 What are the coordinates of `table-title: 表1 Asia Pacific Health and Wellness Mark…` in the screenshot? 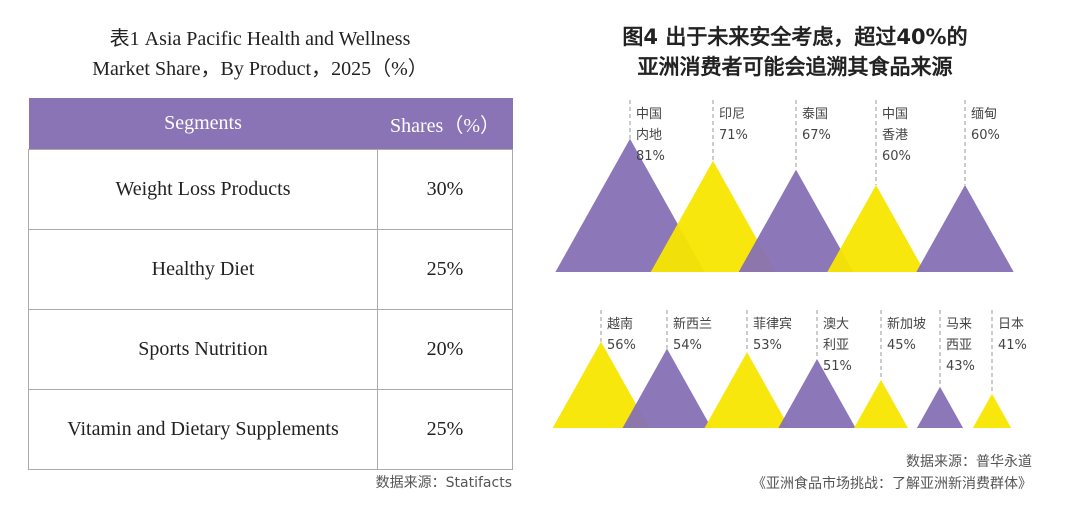 It's located at (260, 54).